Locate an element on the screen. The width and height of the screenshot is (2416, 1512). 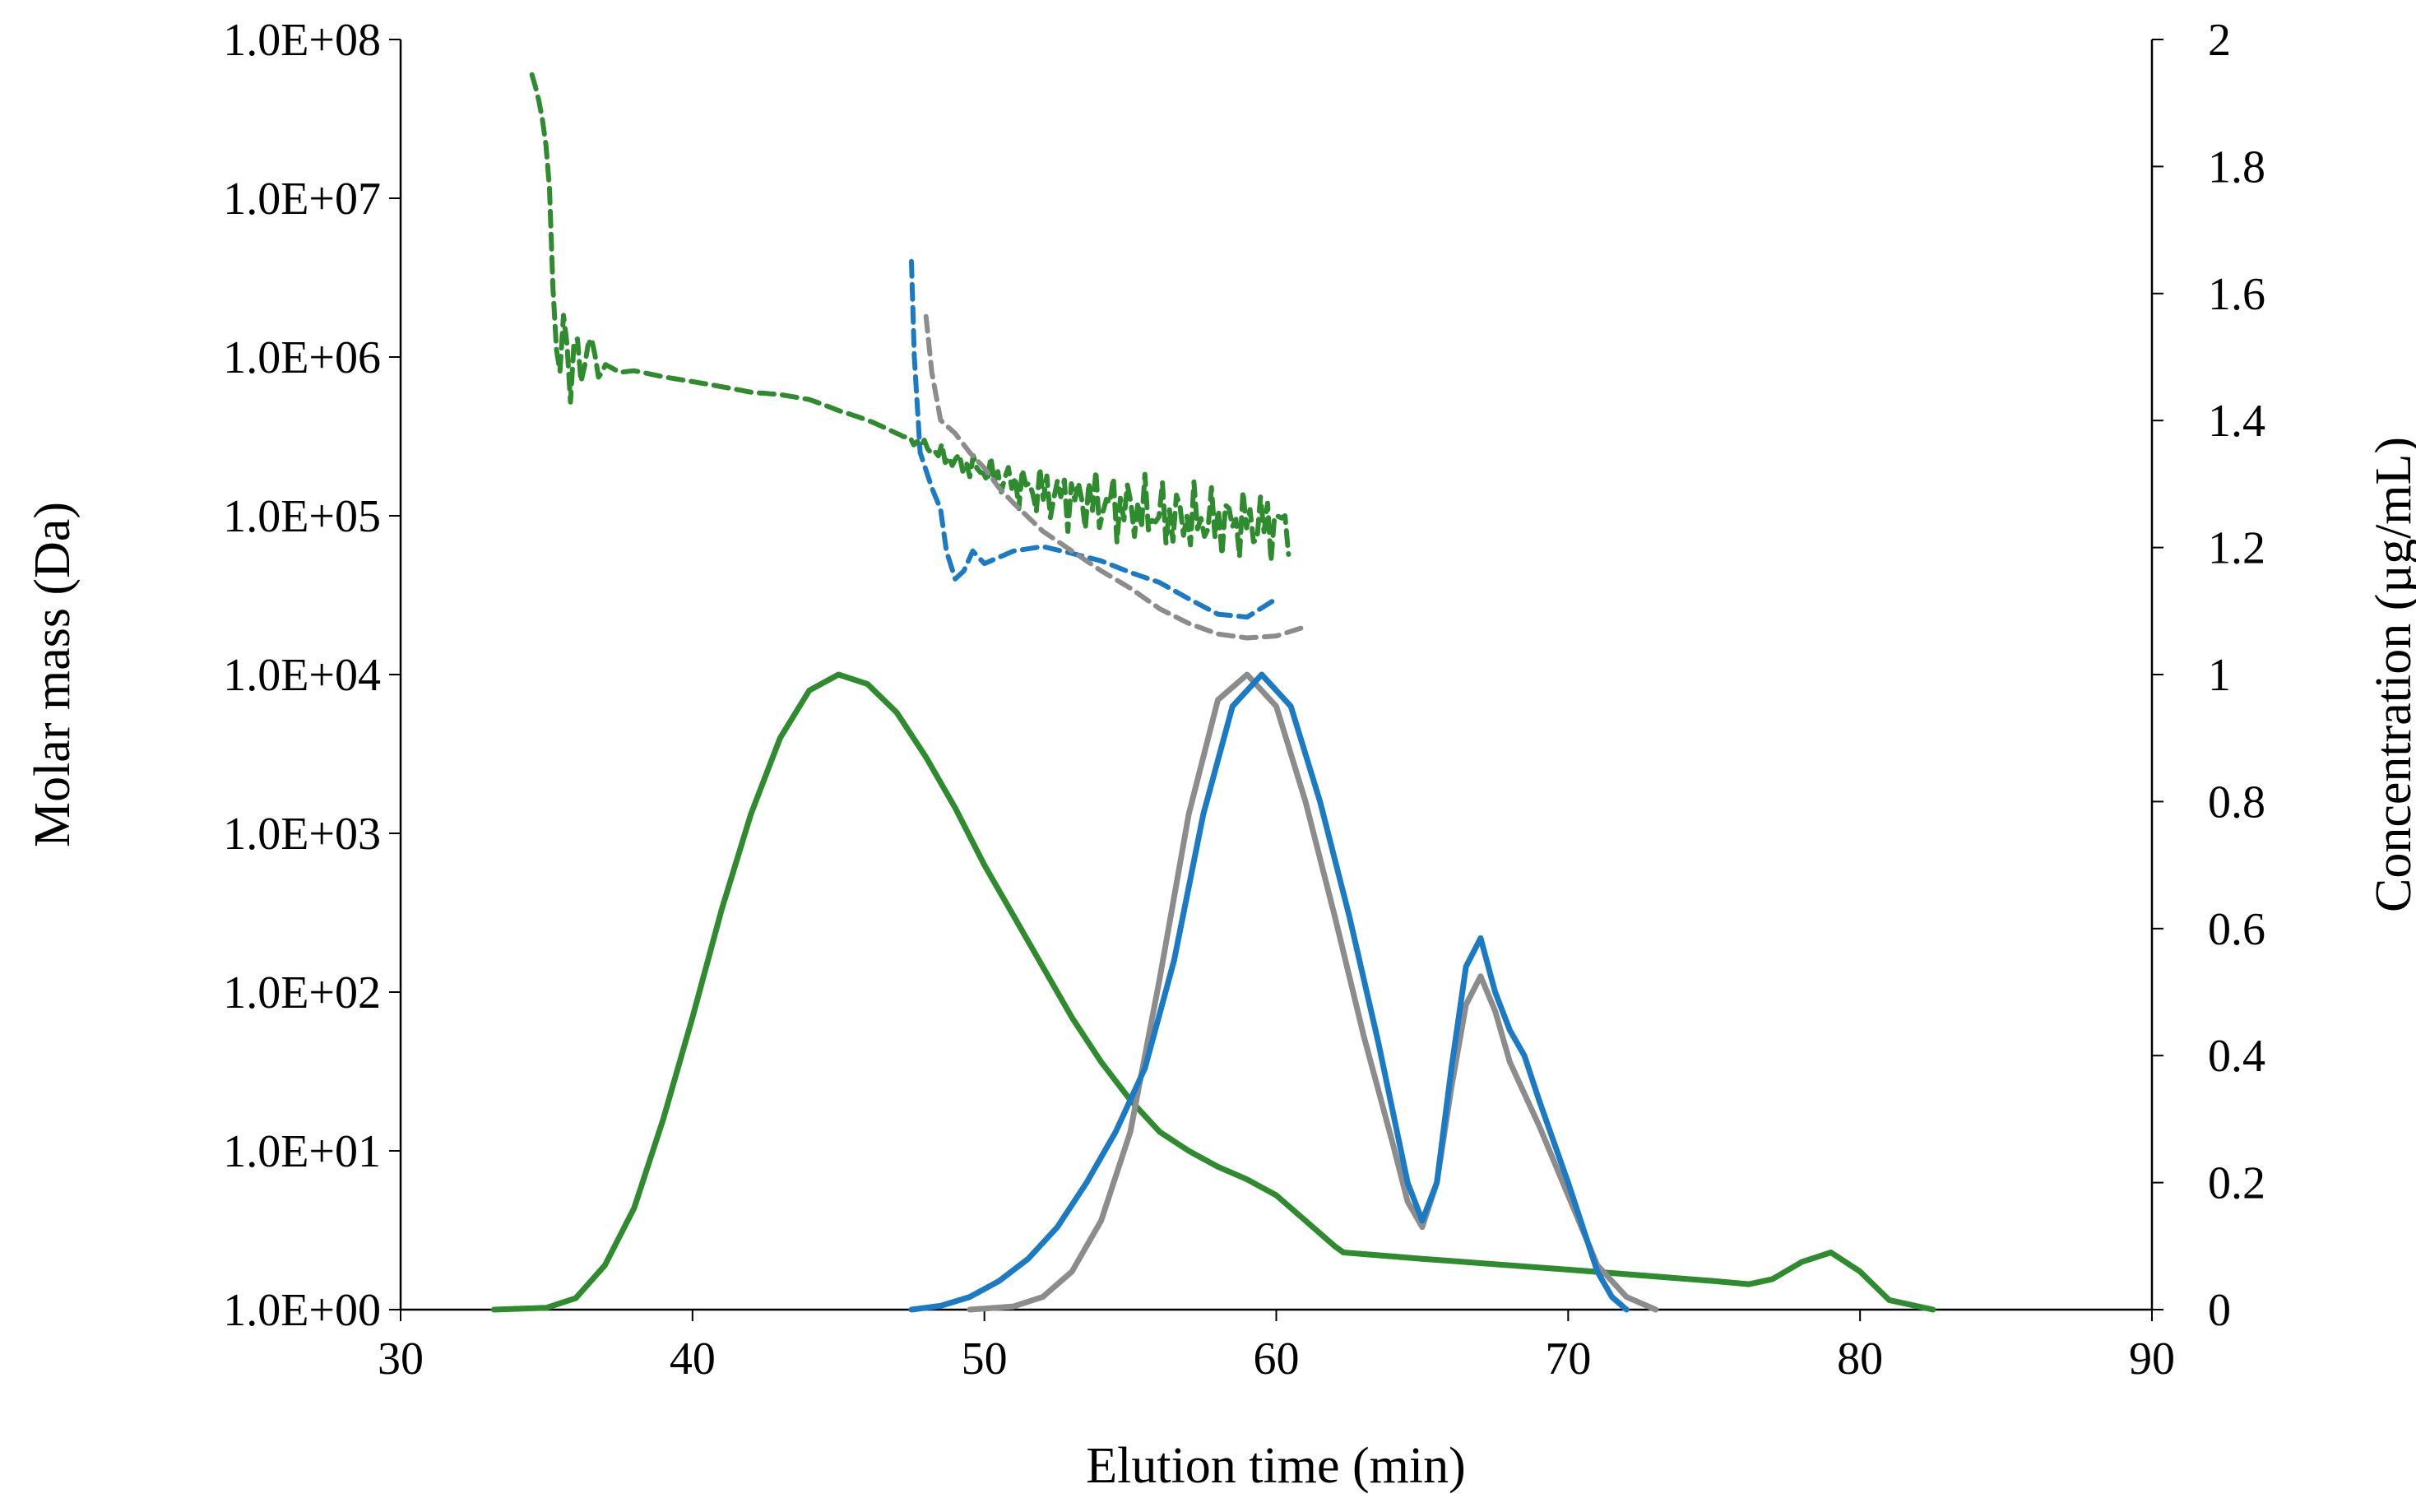
x-tick-label: 90 is located at coordinates (2152, 1358).